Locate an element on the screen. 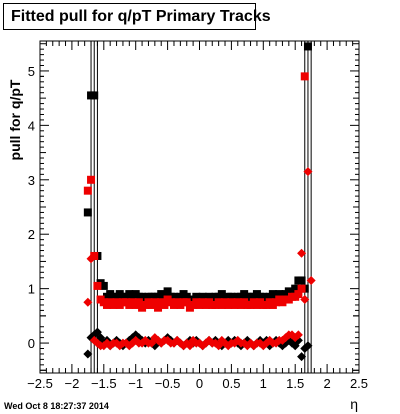 Image resolution: width=400 pixels, height=414 pixels. x-tick-label: 2 is located at coordinates (326, 383).